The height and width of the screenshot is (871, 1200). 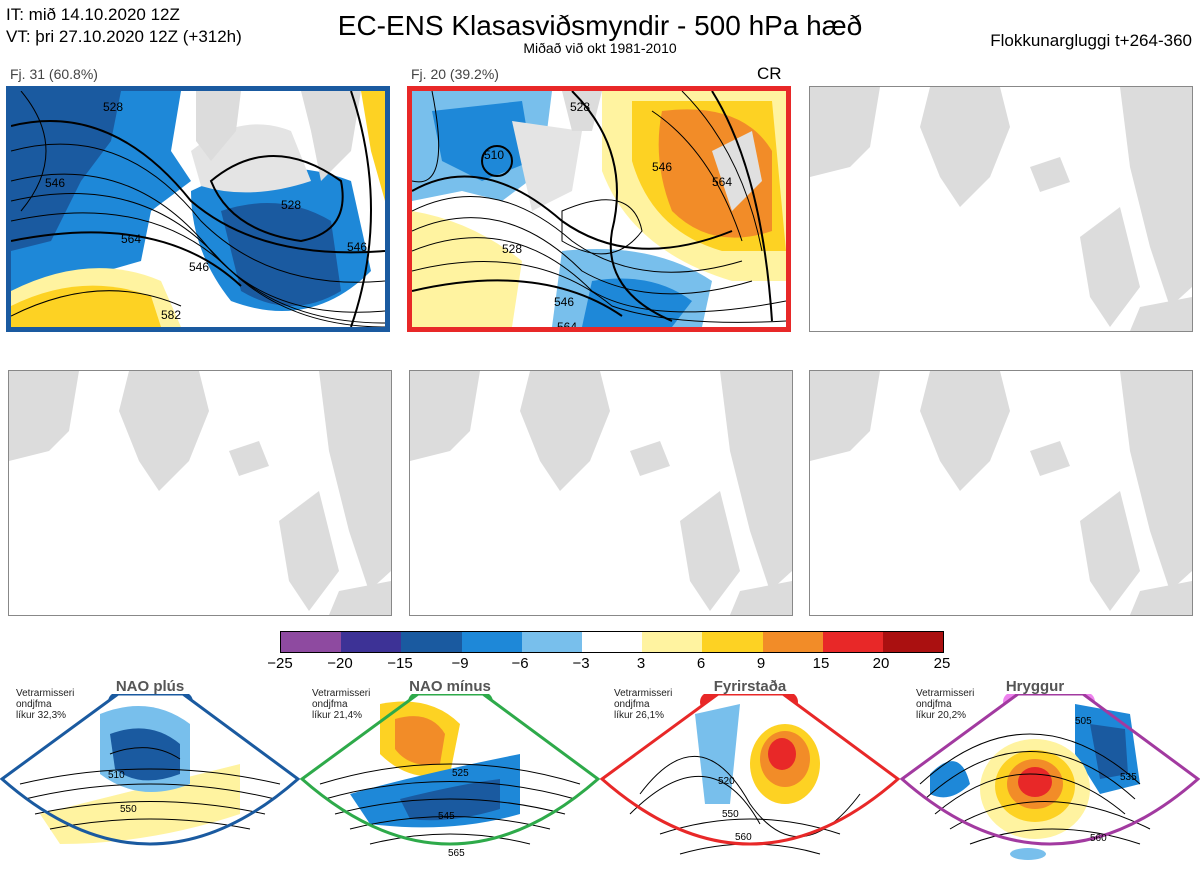 What do you see at coordinates (494, 155) in the screenshot?
I see `cluster-2-contour-label: 510` at bounding box center [494, 155].